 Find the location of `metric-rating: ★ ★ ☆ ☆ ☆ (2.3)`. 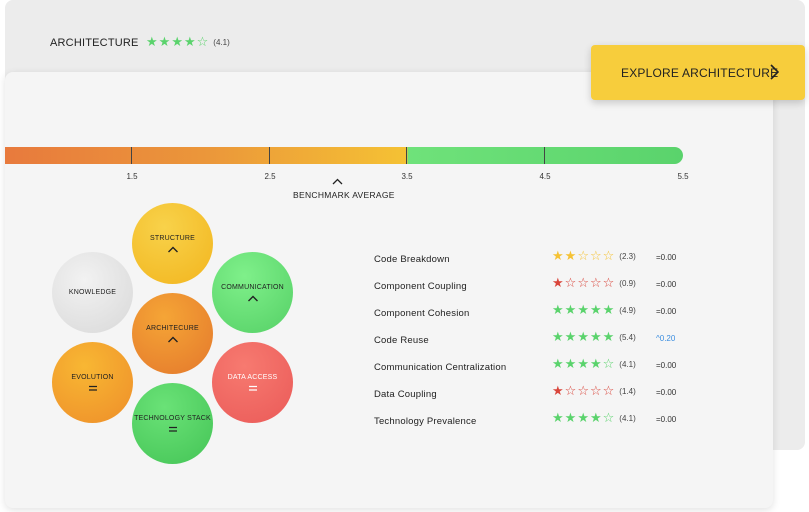

metric-rating: ★ ★ ☆ ☆ ☆ (2.3) is located at coordinates (594, 256).